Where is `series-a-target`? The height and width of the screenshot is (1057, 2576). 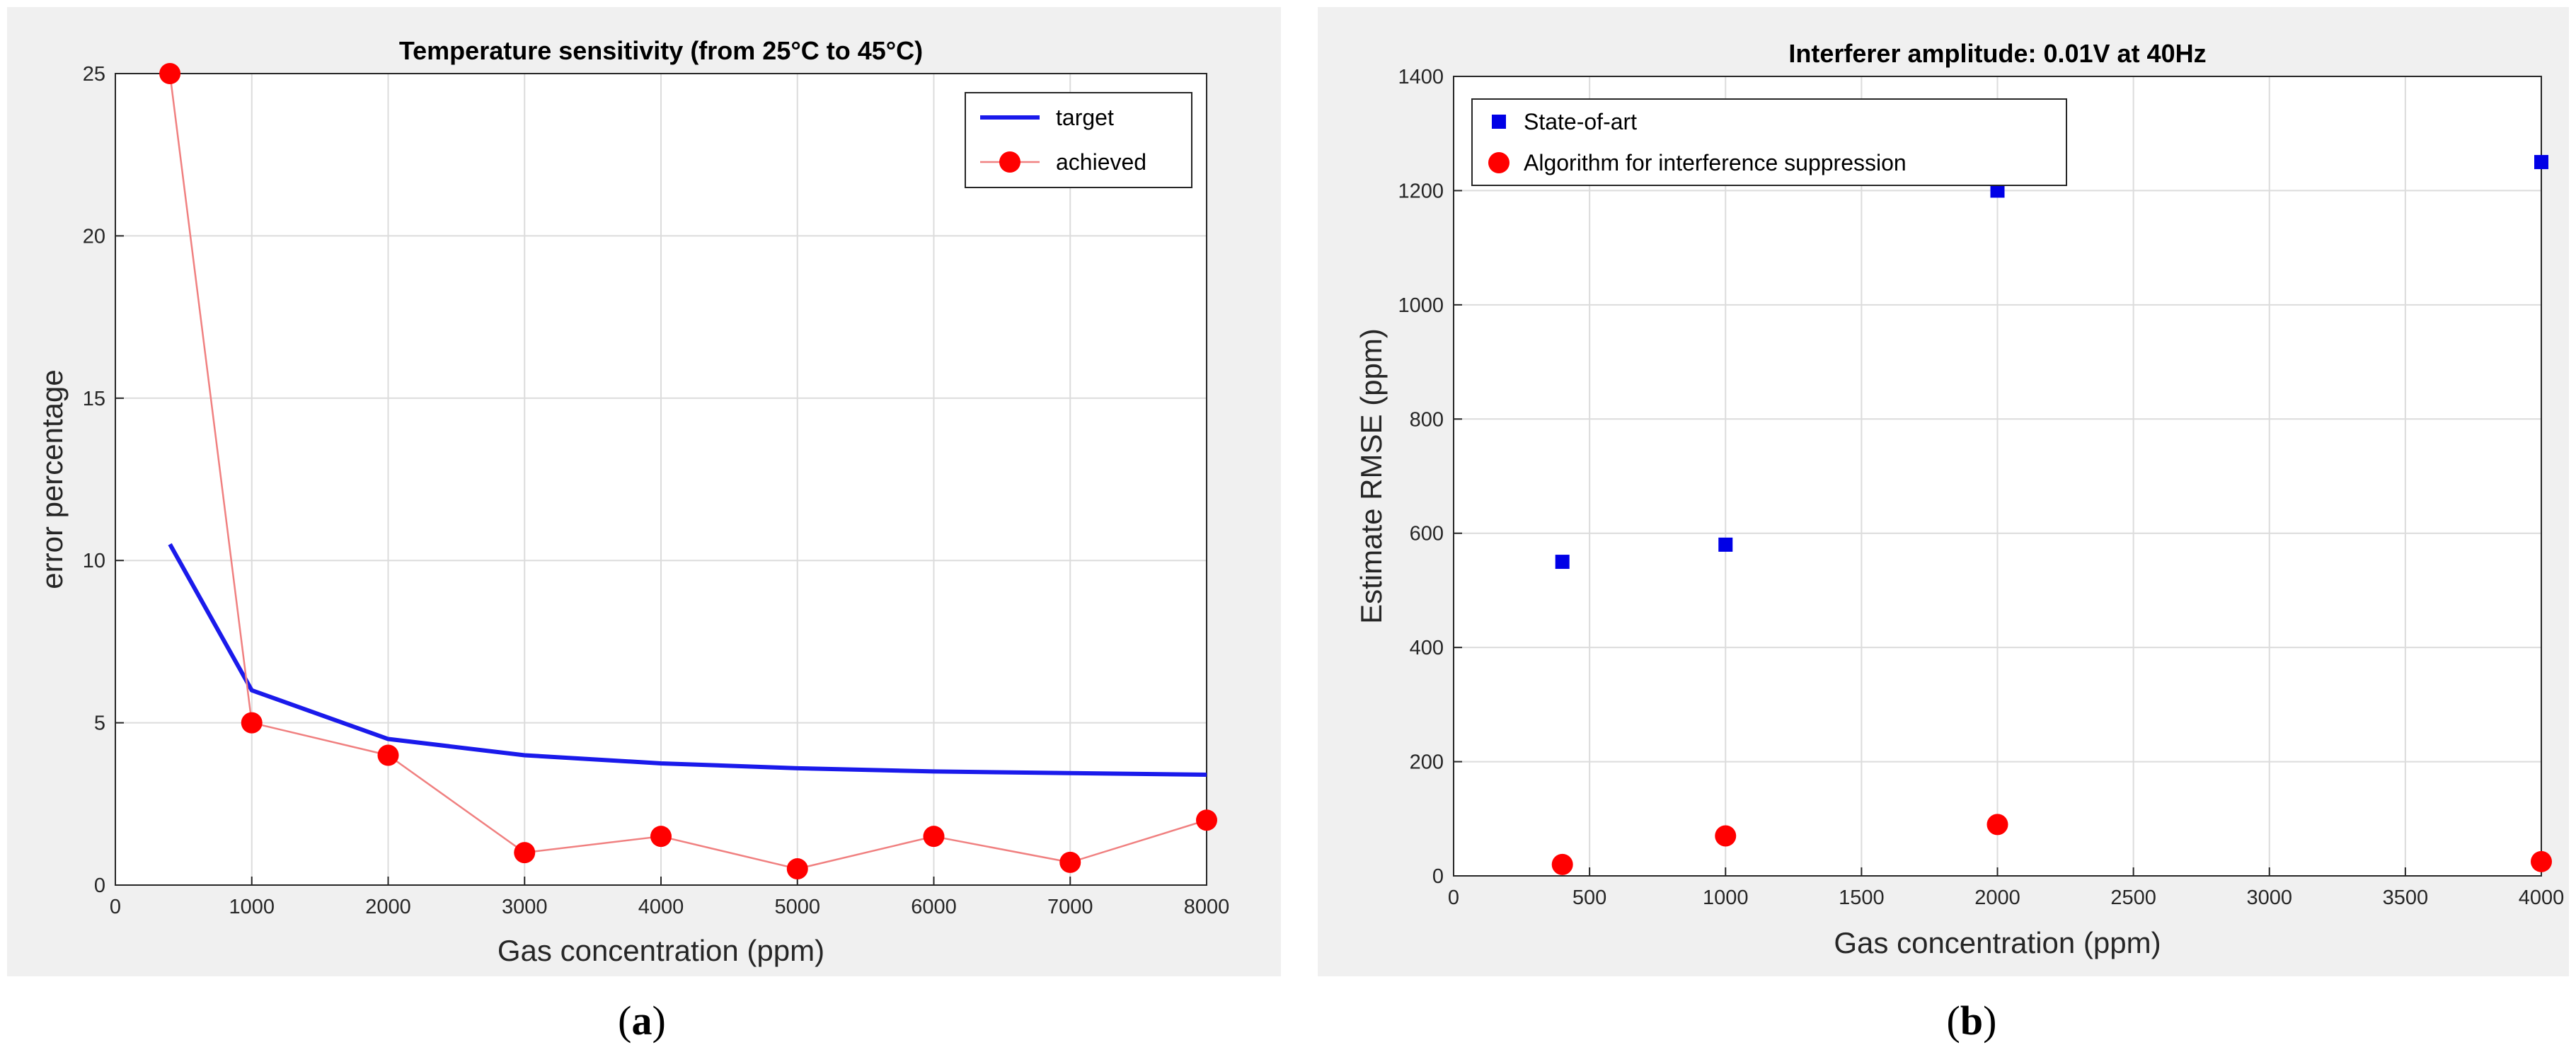
series-a-target is located at coordinates (688, 660).